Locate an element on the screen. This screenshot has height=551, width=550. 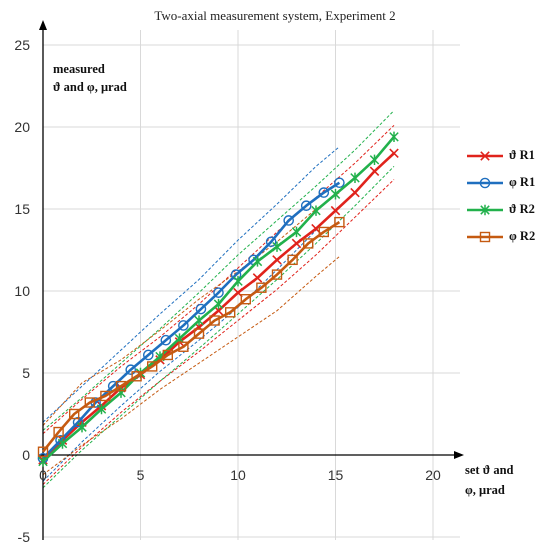
x-axis-arrow is located at coordinates (459, 455).